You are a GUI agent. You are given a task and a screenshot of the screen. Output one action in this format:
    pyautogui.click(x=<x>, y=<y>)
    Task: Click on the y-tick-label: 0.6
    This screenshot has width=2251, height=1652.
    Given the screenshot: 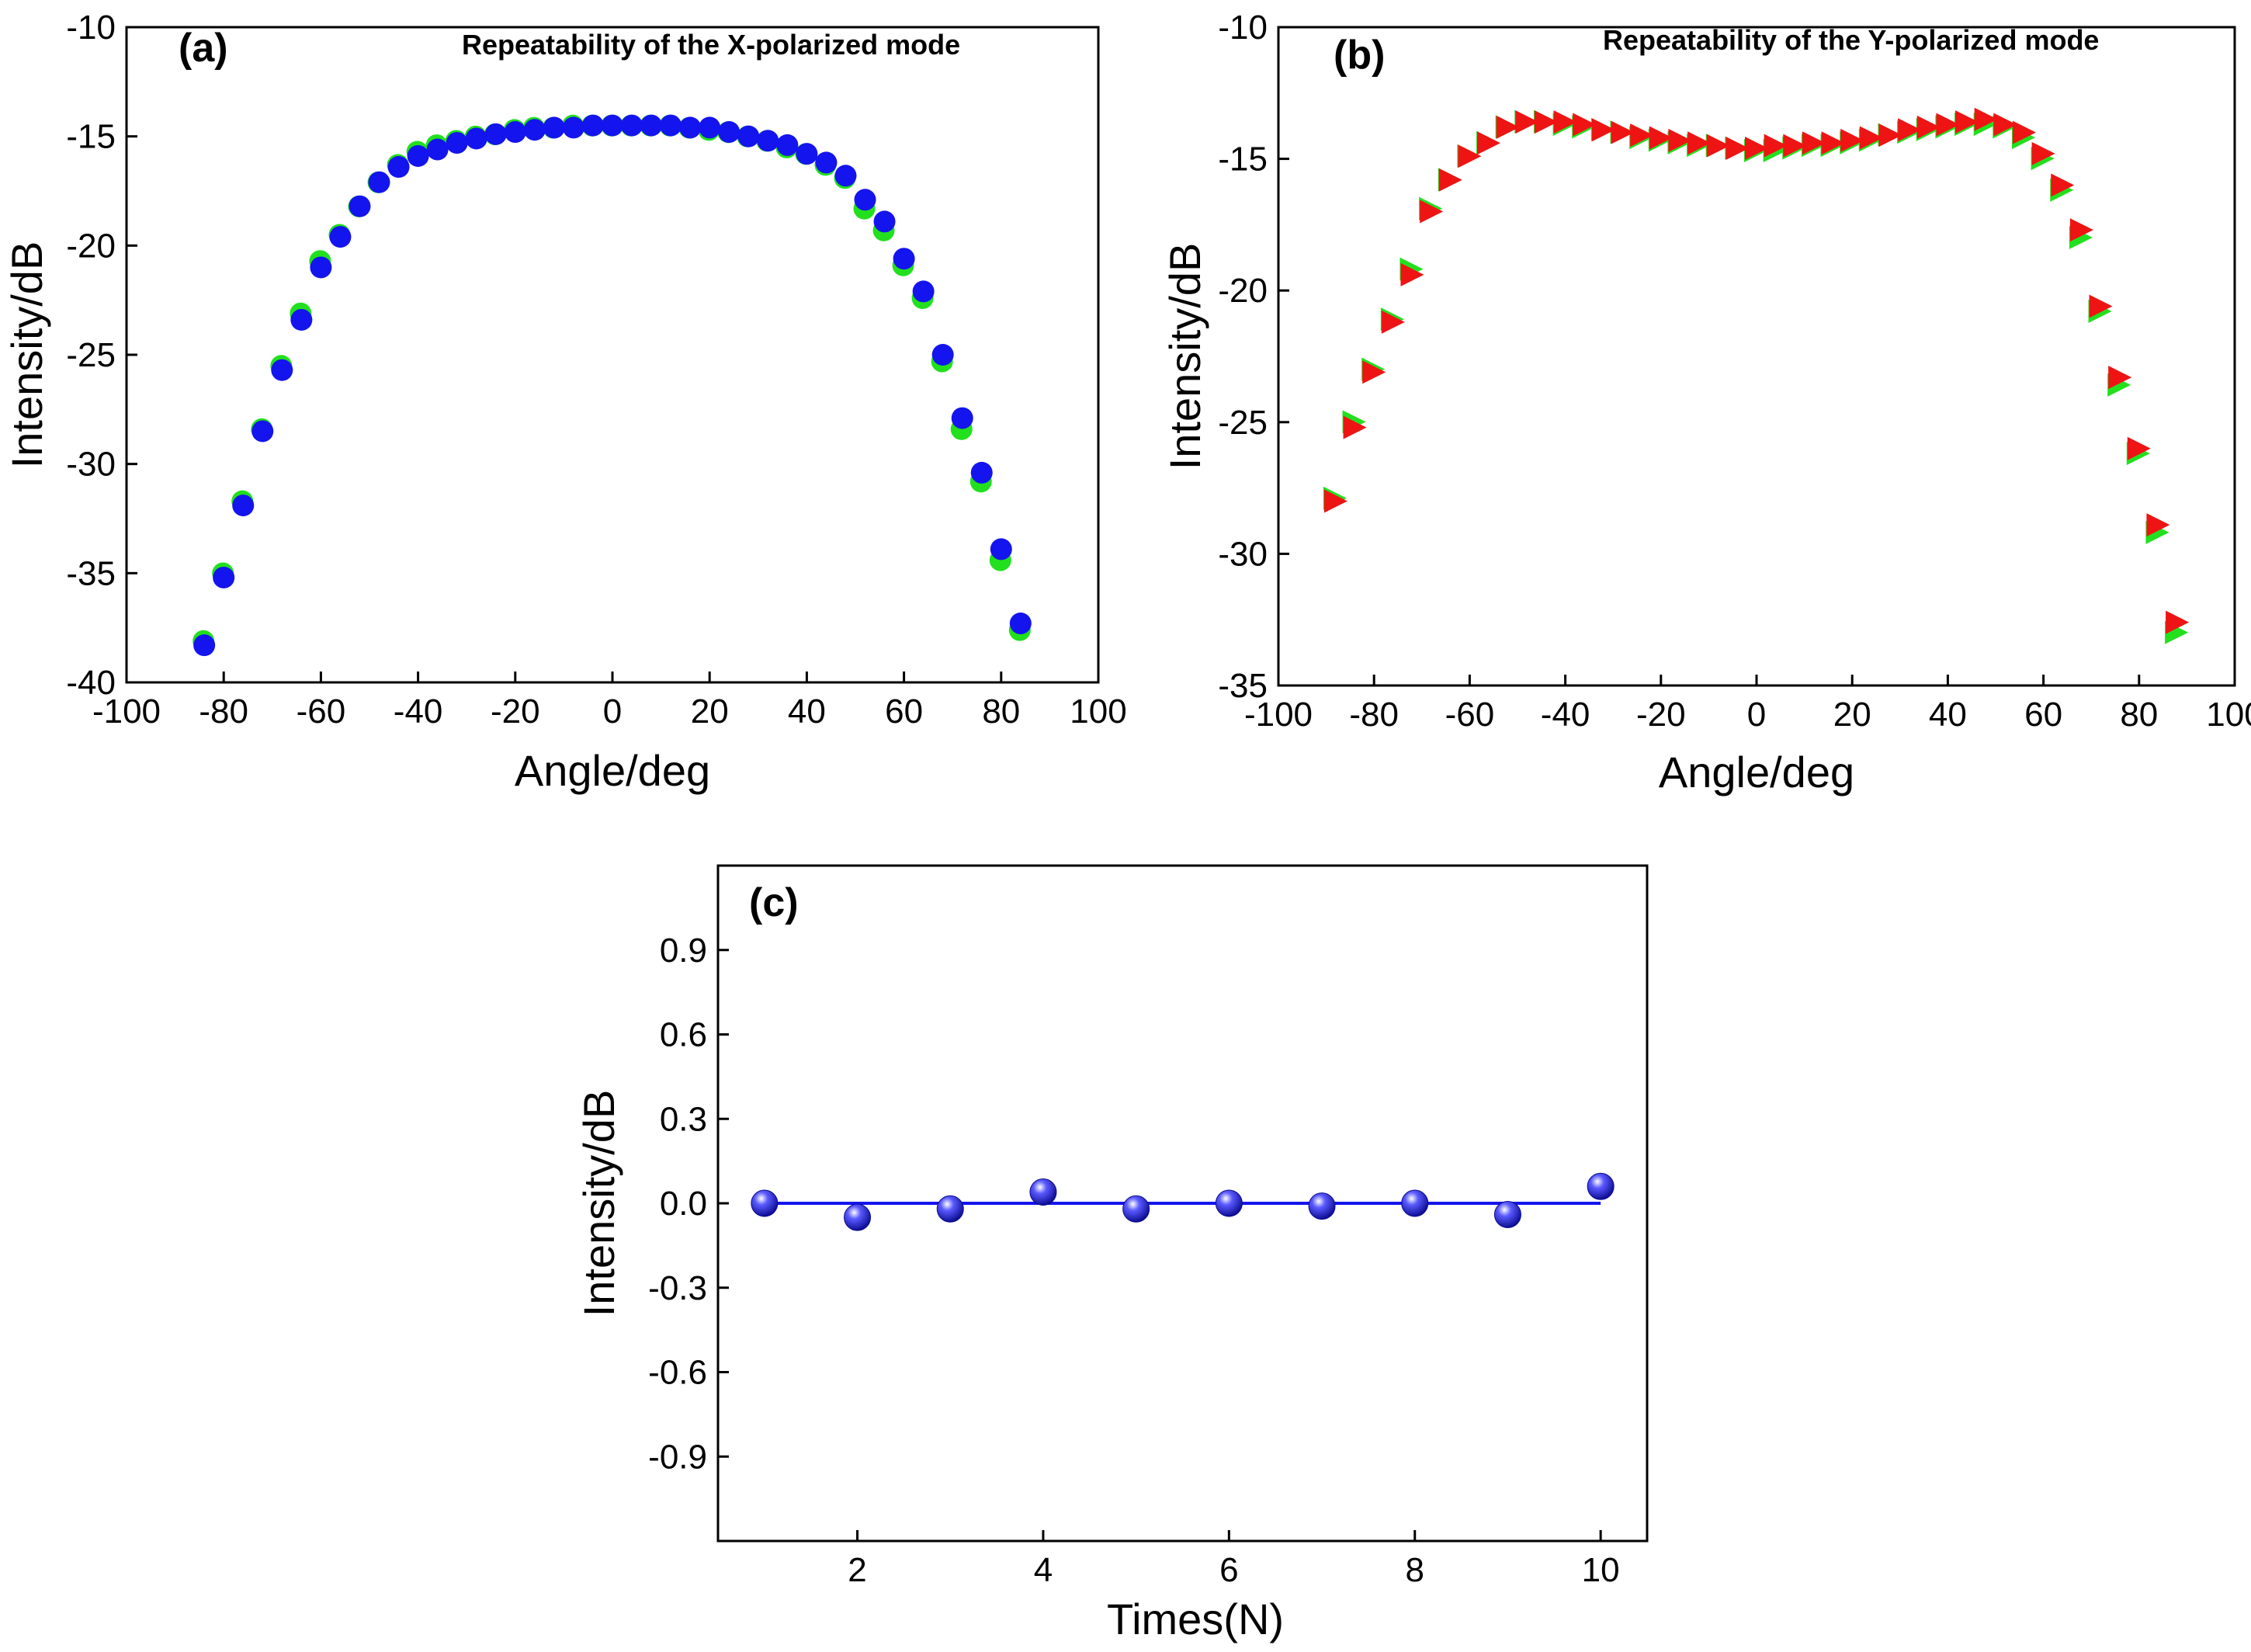 What is the action you would take?
    pyautogui.click(x=683, y=1035)
    